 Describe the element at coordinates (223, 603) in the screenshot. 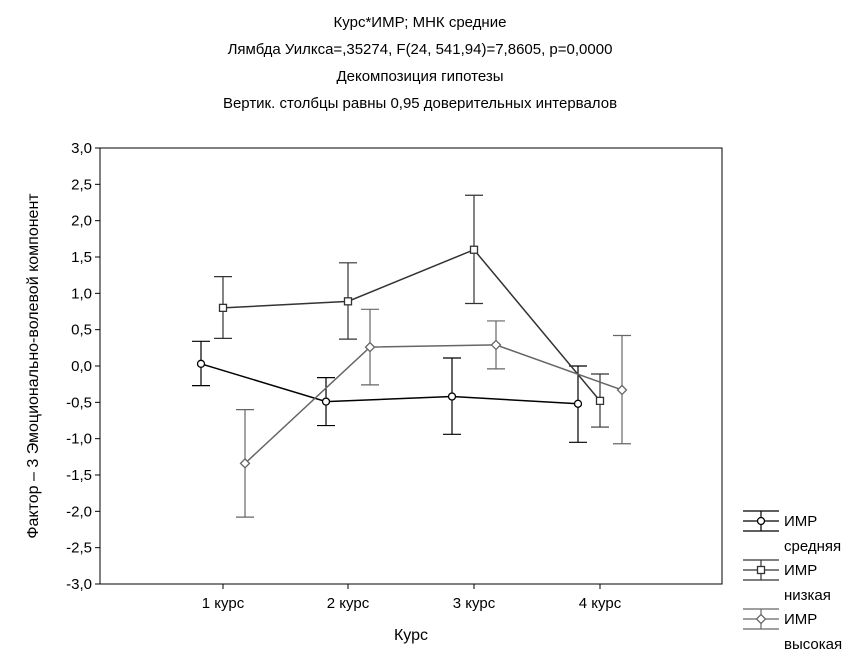

I see `x-tick-label: 1 курс` at that location.